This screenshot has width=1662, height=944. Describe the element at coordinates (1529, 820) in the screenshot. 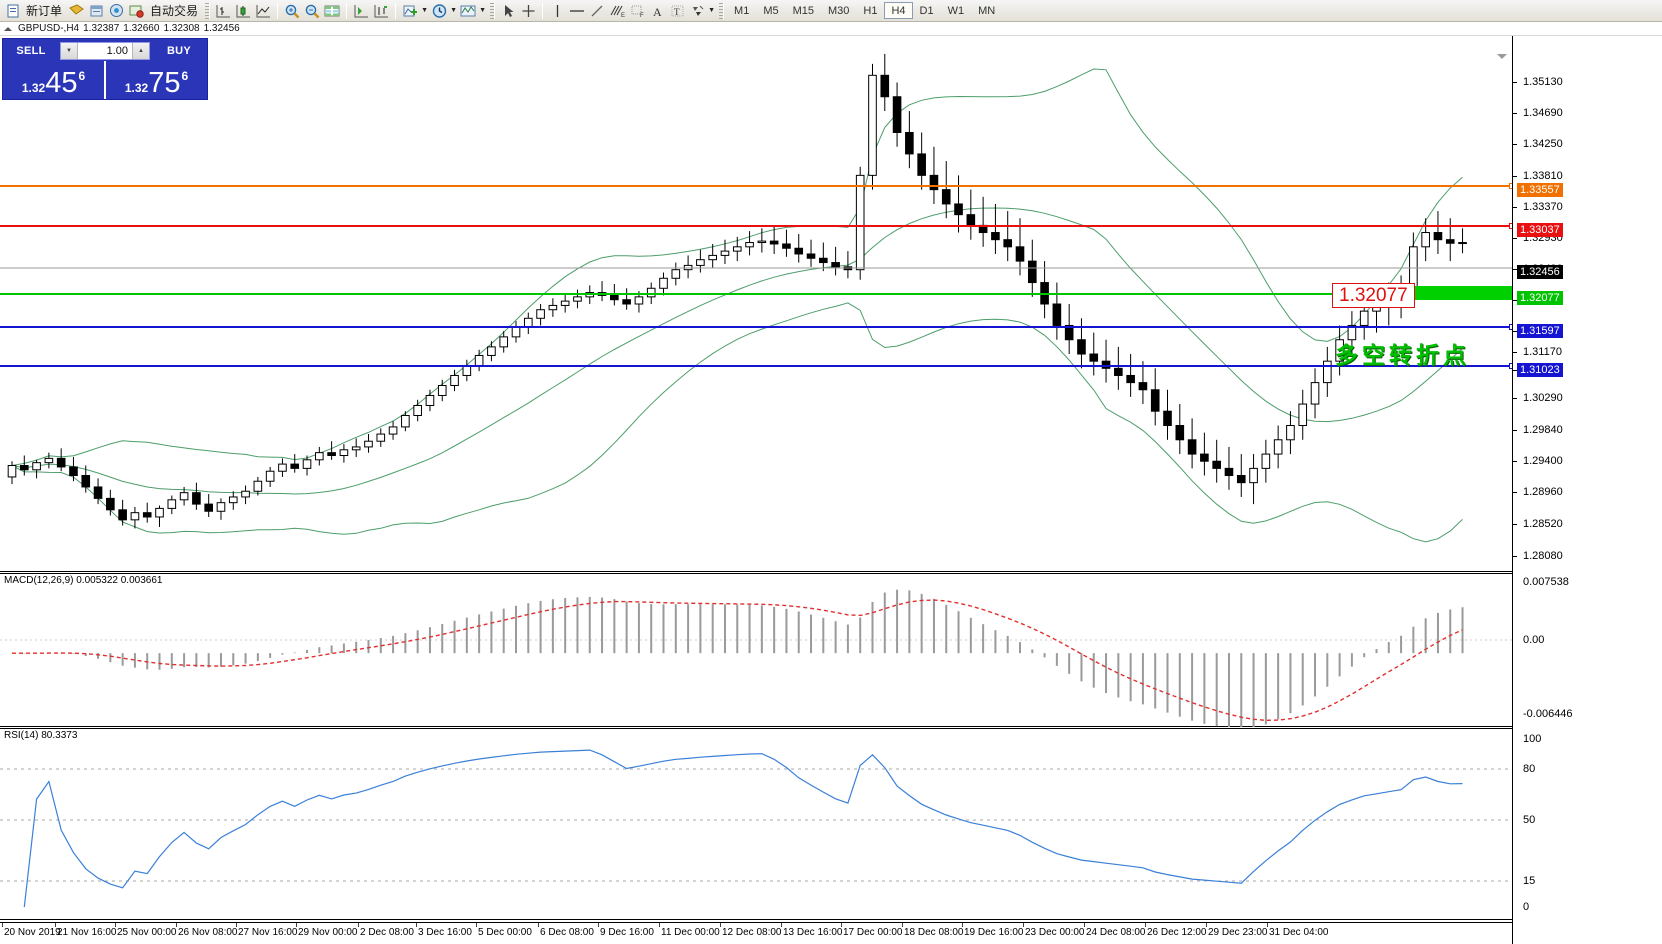

I see `rsi-axis-label: 50` at that location.